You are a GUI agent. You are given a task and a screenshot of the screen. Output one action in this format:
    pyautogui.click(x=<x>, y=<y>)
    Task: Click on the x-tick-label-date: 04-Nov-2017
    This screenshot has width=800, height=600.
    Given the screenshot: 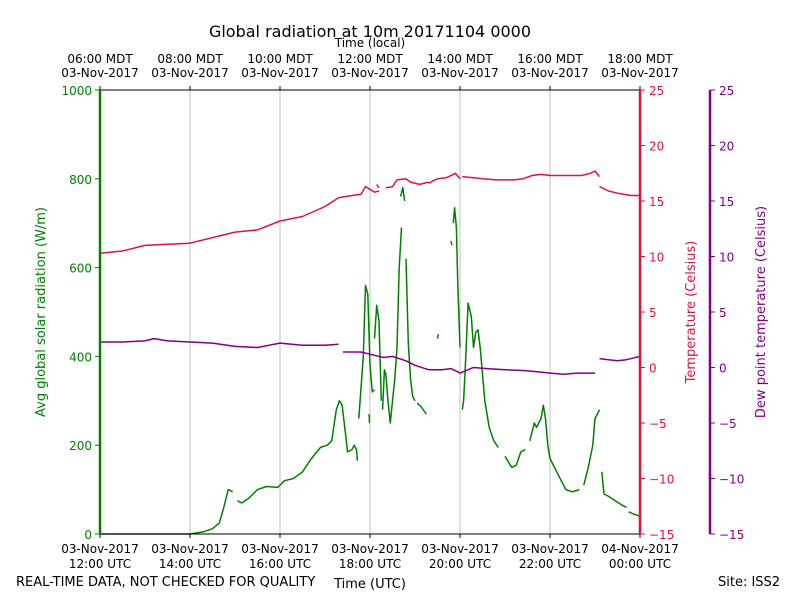 What is the action you would take?
    pyautogui.click(x=640, y=549)
    